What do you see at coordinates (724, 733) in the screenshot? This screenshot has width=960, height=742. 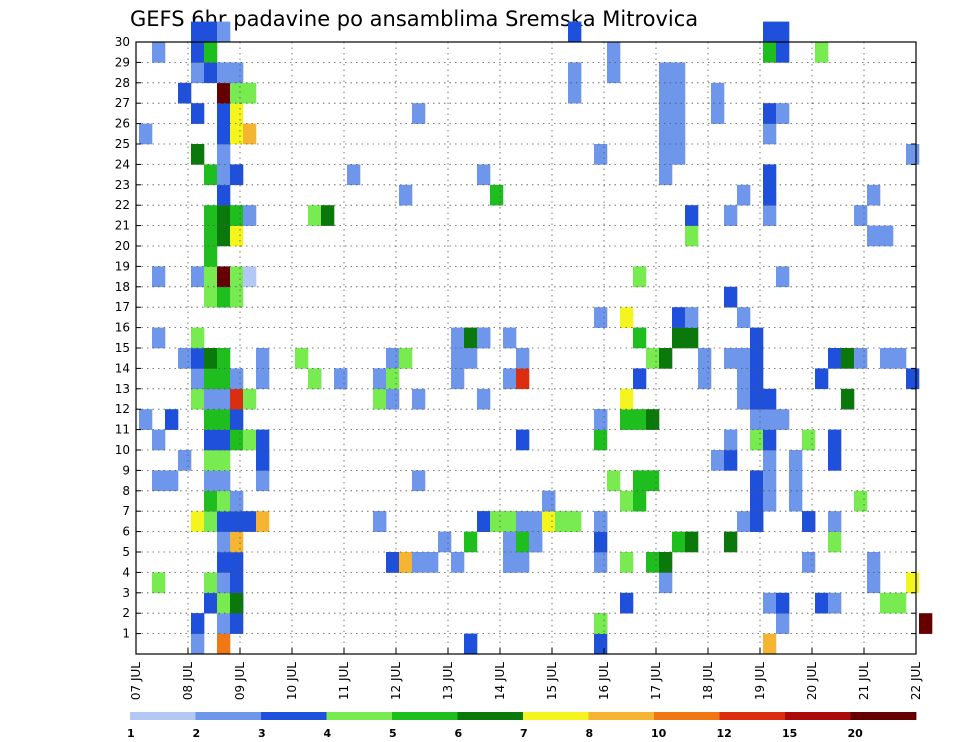 I see `colorbar-tick-label: 12` at bounding box center [724, 733].